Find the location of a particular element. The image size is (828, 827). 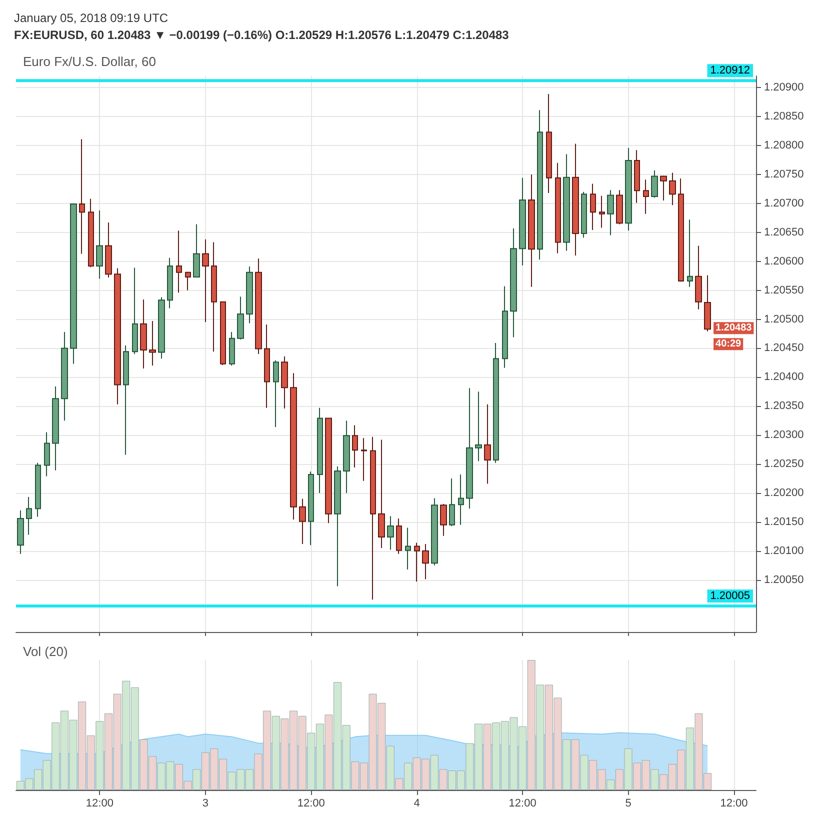

x-tick-label: 3 is located at coordinates (205, 804).